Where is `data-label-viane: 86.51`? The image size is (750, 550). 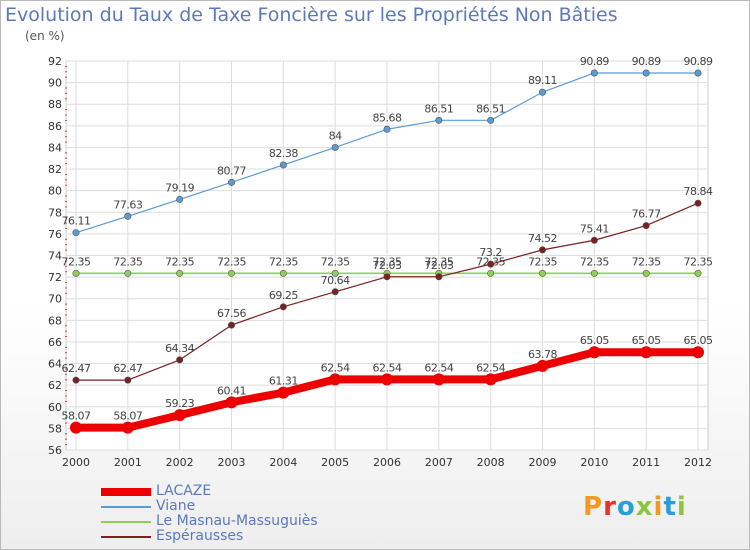
data-label-viane: 86.51 is located at coordinates (490, 108).